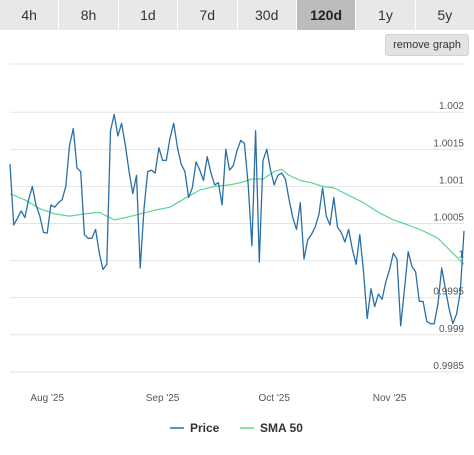 The image size is (474, 455). I want to click on x-tick-label: Sep '25, so click(163, 398).